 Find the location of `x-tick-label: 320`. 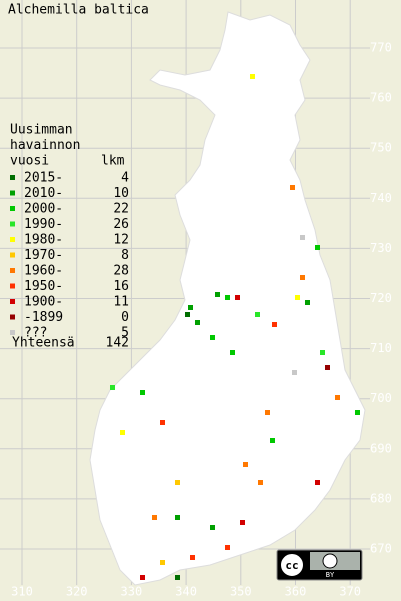

x-tick-label: 320 is located at coordinates (77, 592).